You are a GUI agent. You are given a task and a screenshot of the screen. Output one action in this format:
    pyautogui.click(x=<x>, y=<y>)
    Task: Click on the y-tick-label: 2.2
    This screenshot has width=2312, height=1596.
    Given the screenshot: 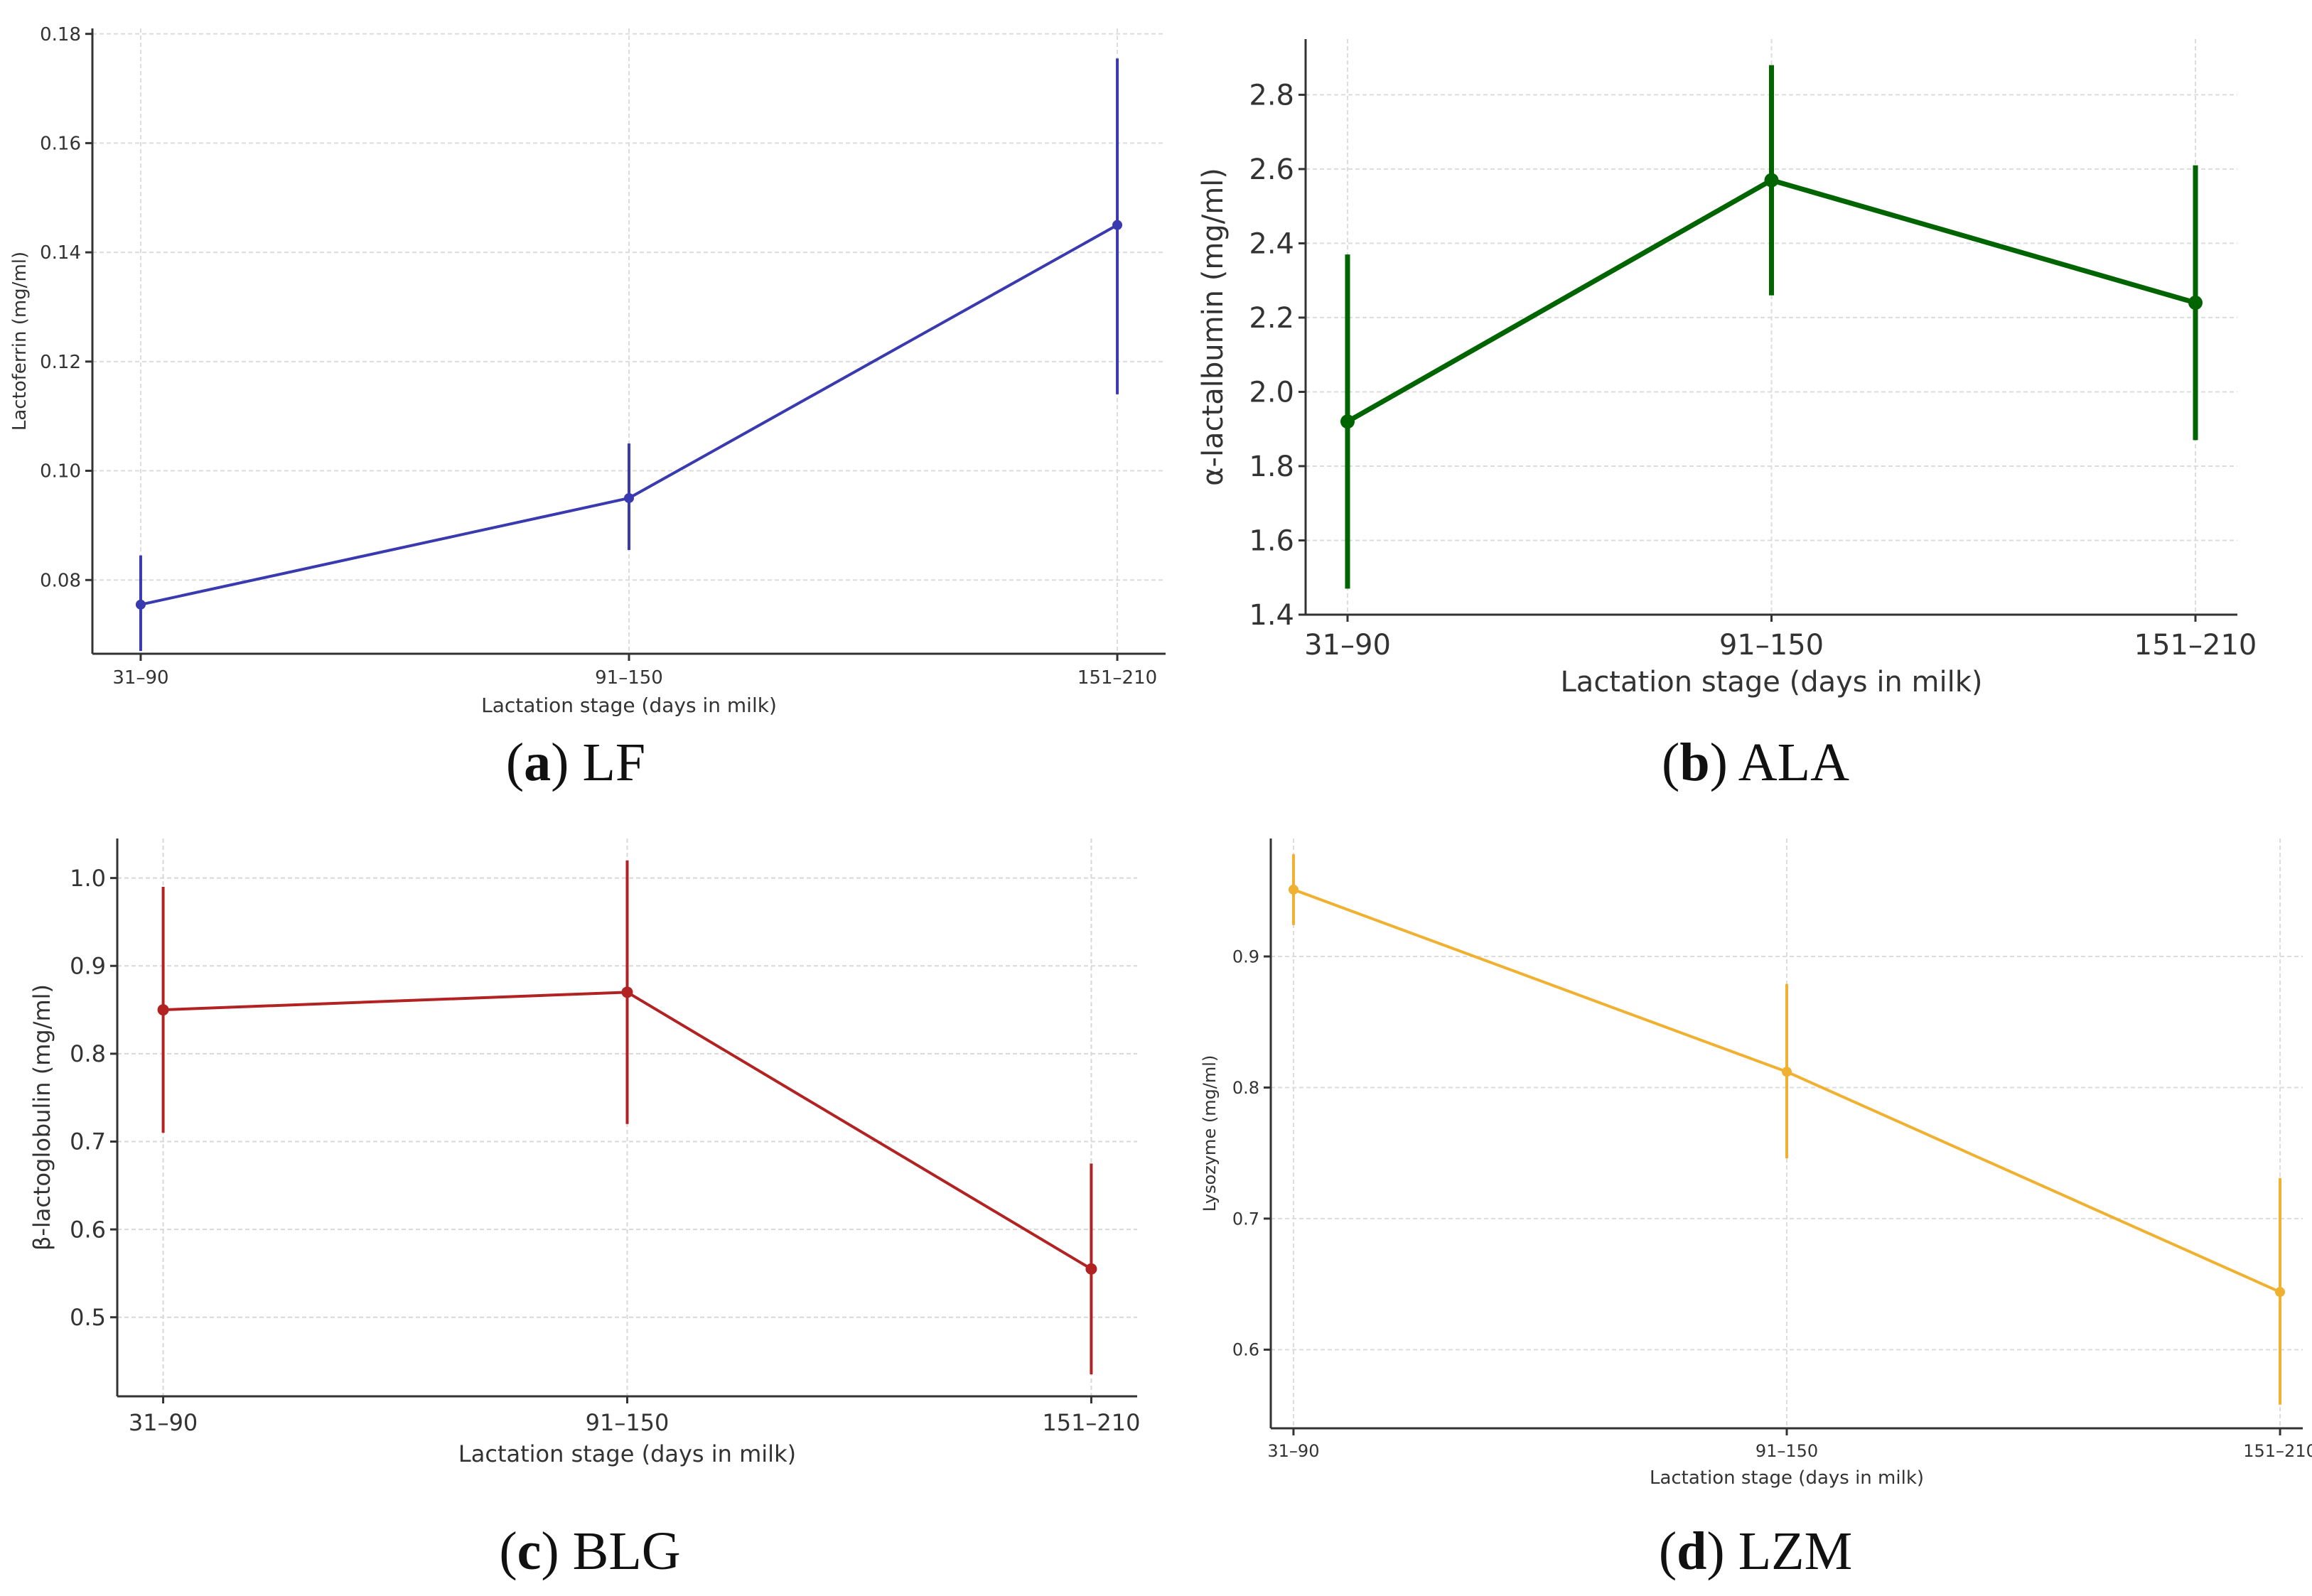 What is the action you would take?
    pyautogui.click(x=1271, y=318)
    